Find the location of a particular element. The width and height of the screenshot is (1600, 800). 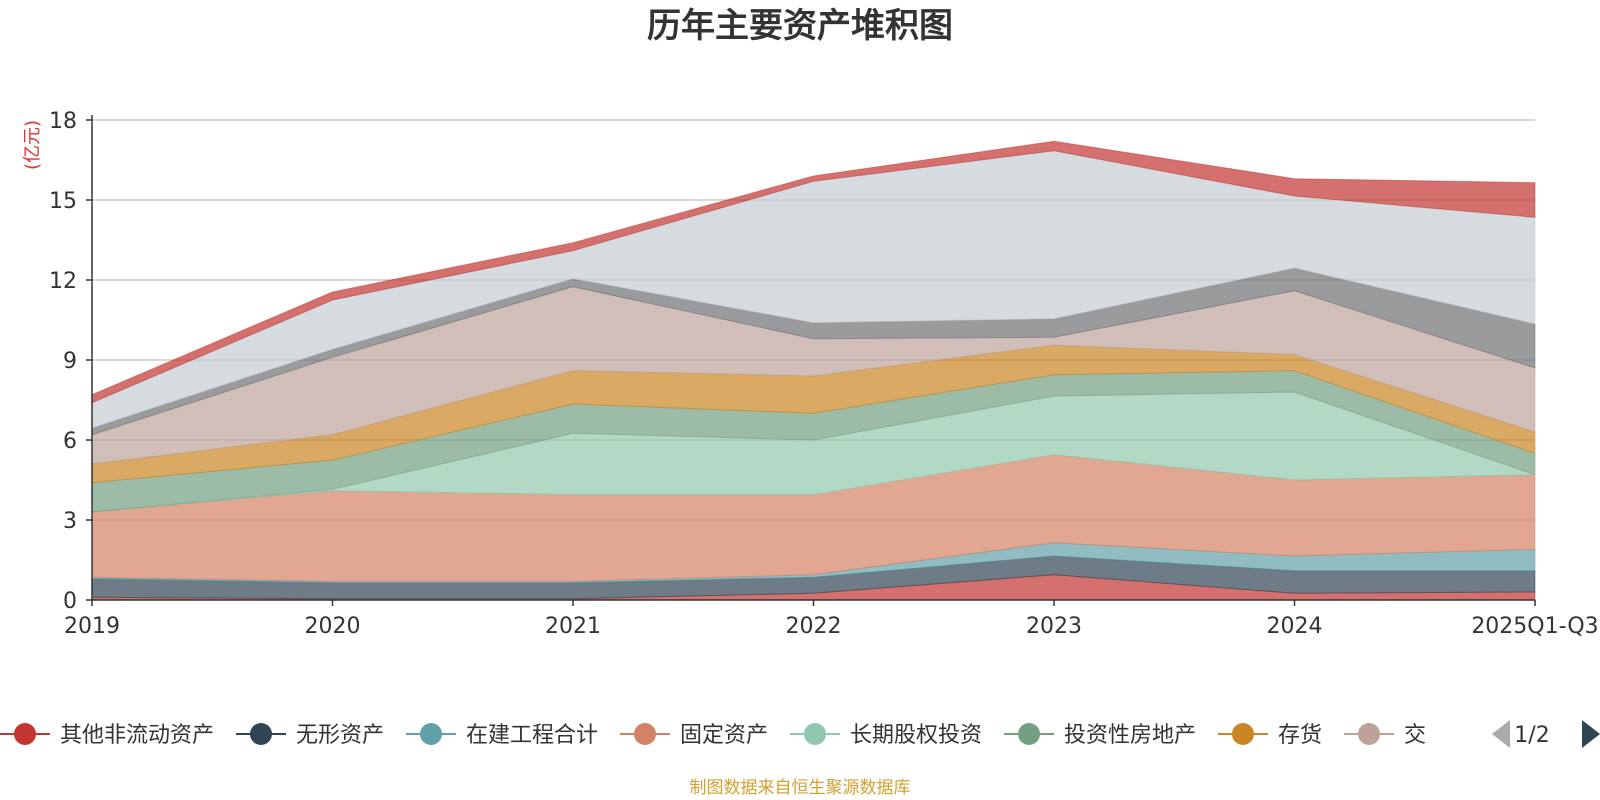

legend-label: 其他非流动资产 is located at coordinates (137, 735).